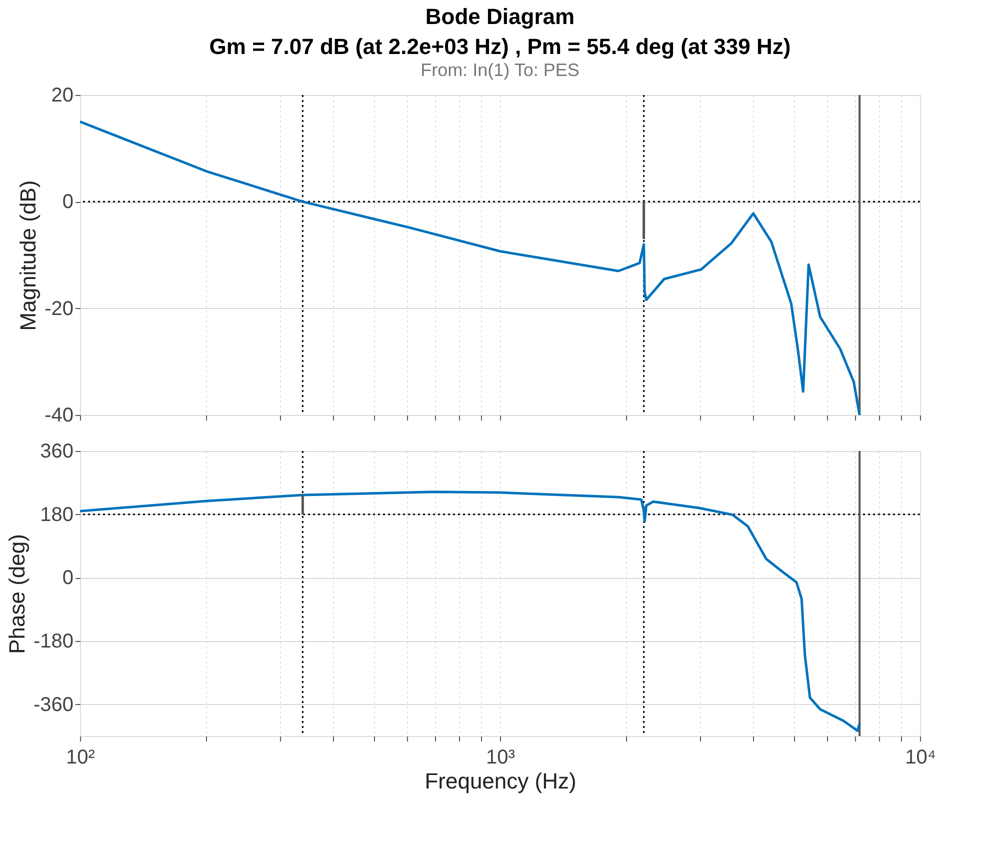  What do you see at coordinates (500, 16) in the screenshot?
I see `chart-title: Bode Diagram` at bounding box center [500, 16].